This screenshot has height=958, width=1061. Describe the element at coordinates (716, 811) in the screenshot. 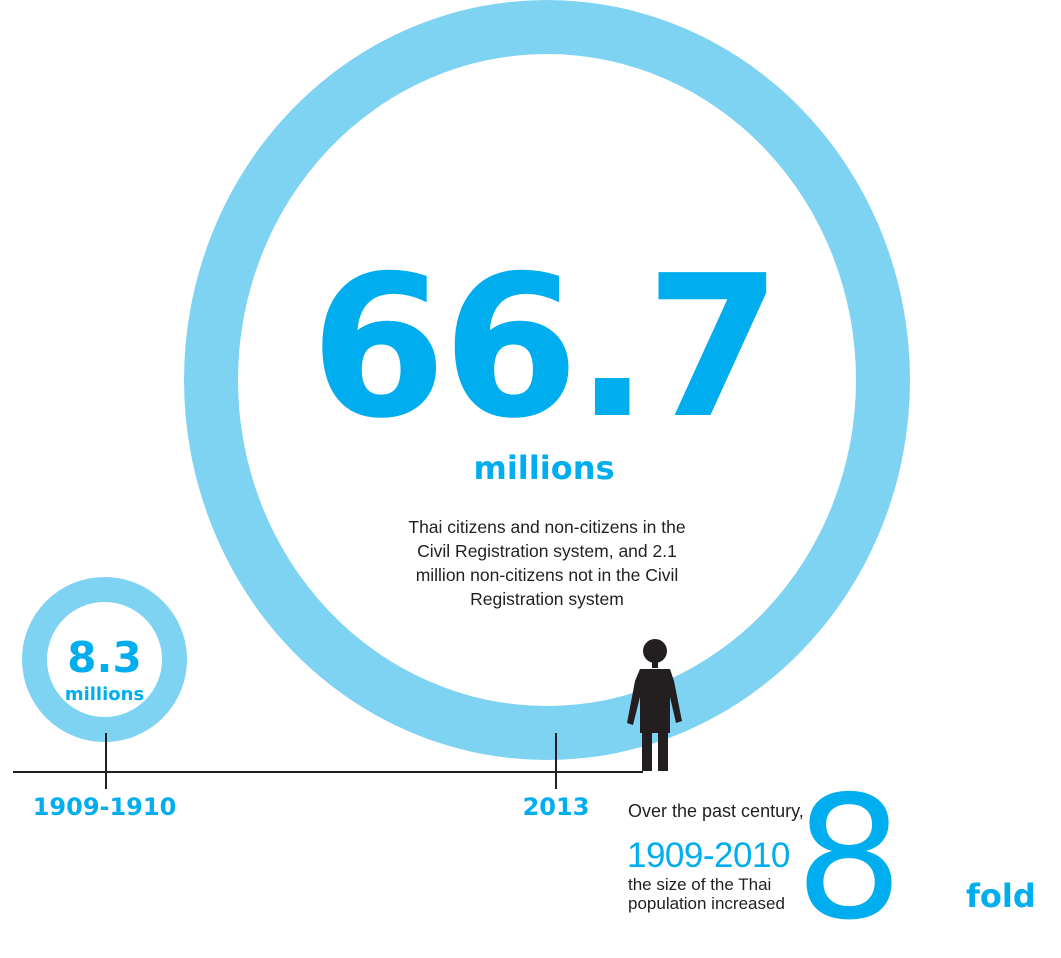

I see `fact-intro: Over the past century,` at that location.